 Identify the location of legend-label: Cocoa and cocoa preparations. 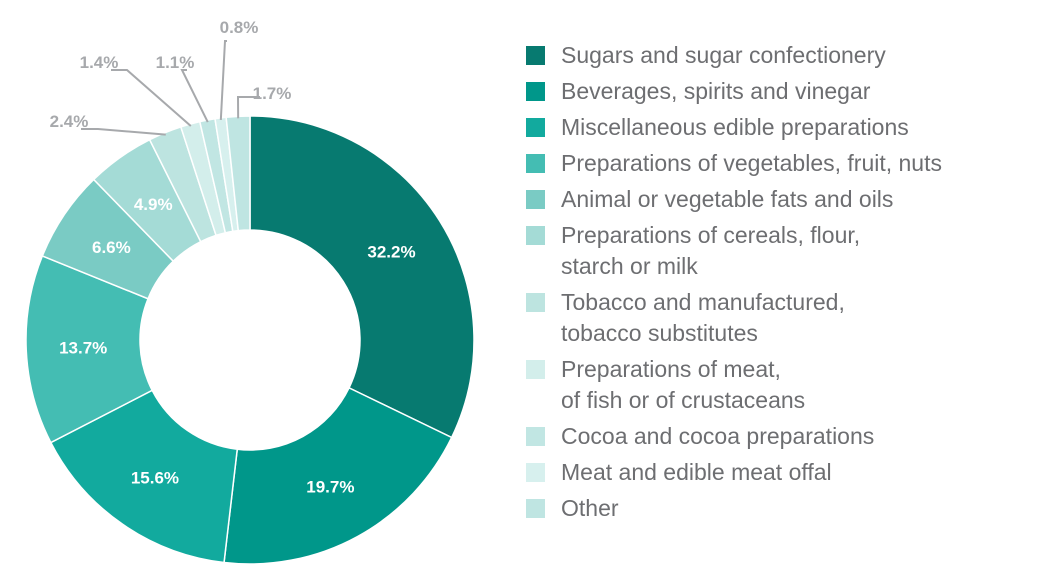
(718, 436).